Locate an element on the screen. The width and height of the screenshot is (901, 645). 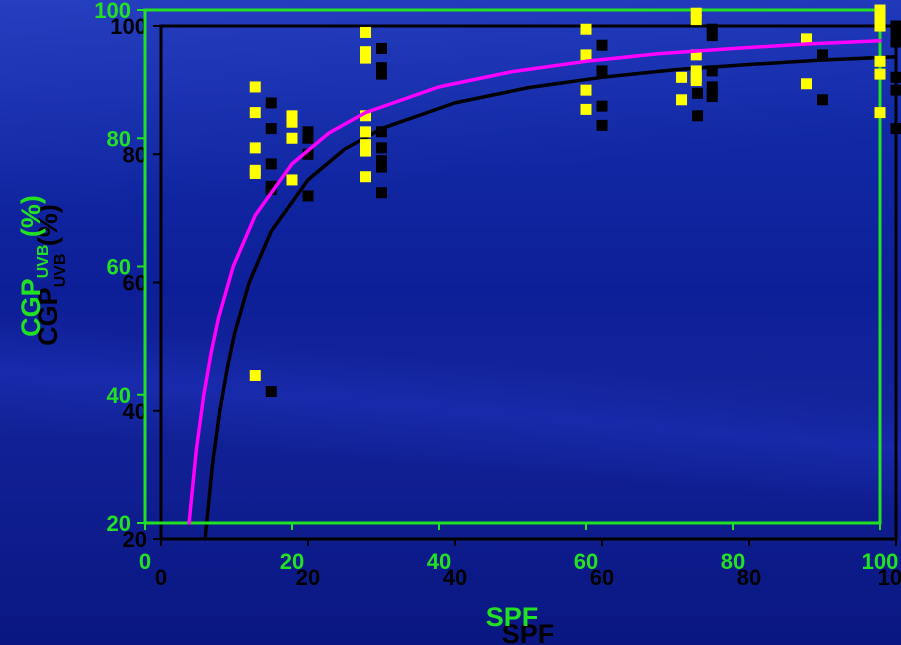
shadow-x-tick-label: 40 is located at coordinates (455, 577).